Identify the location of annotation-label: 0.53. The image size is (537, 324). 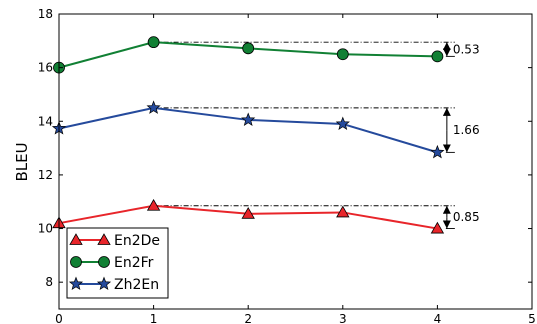
(466, 49).